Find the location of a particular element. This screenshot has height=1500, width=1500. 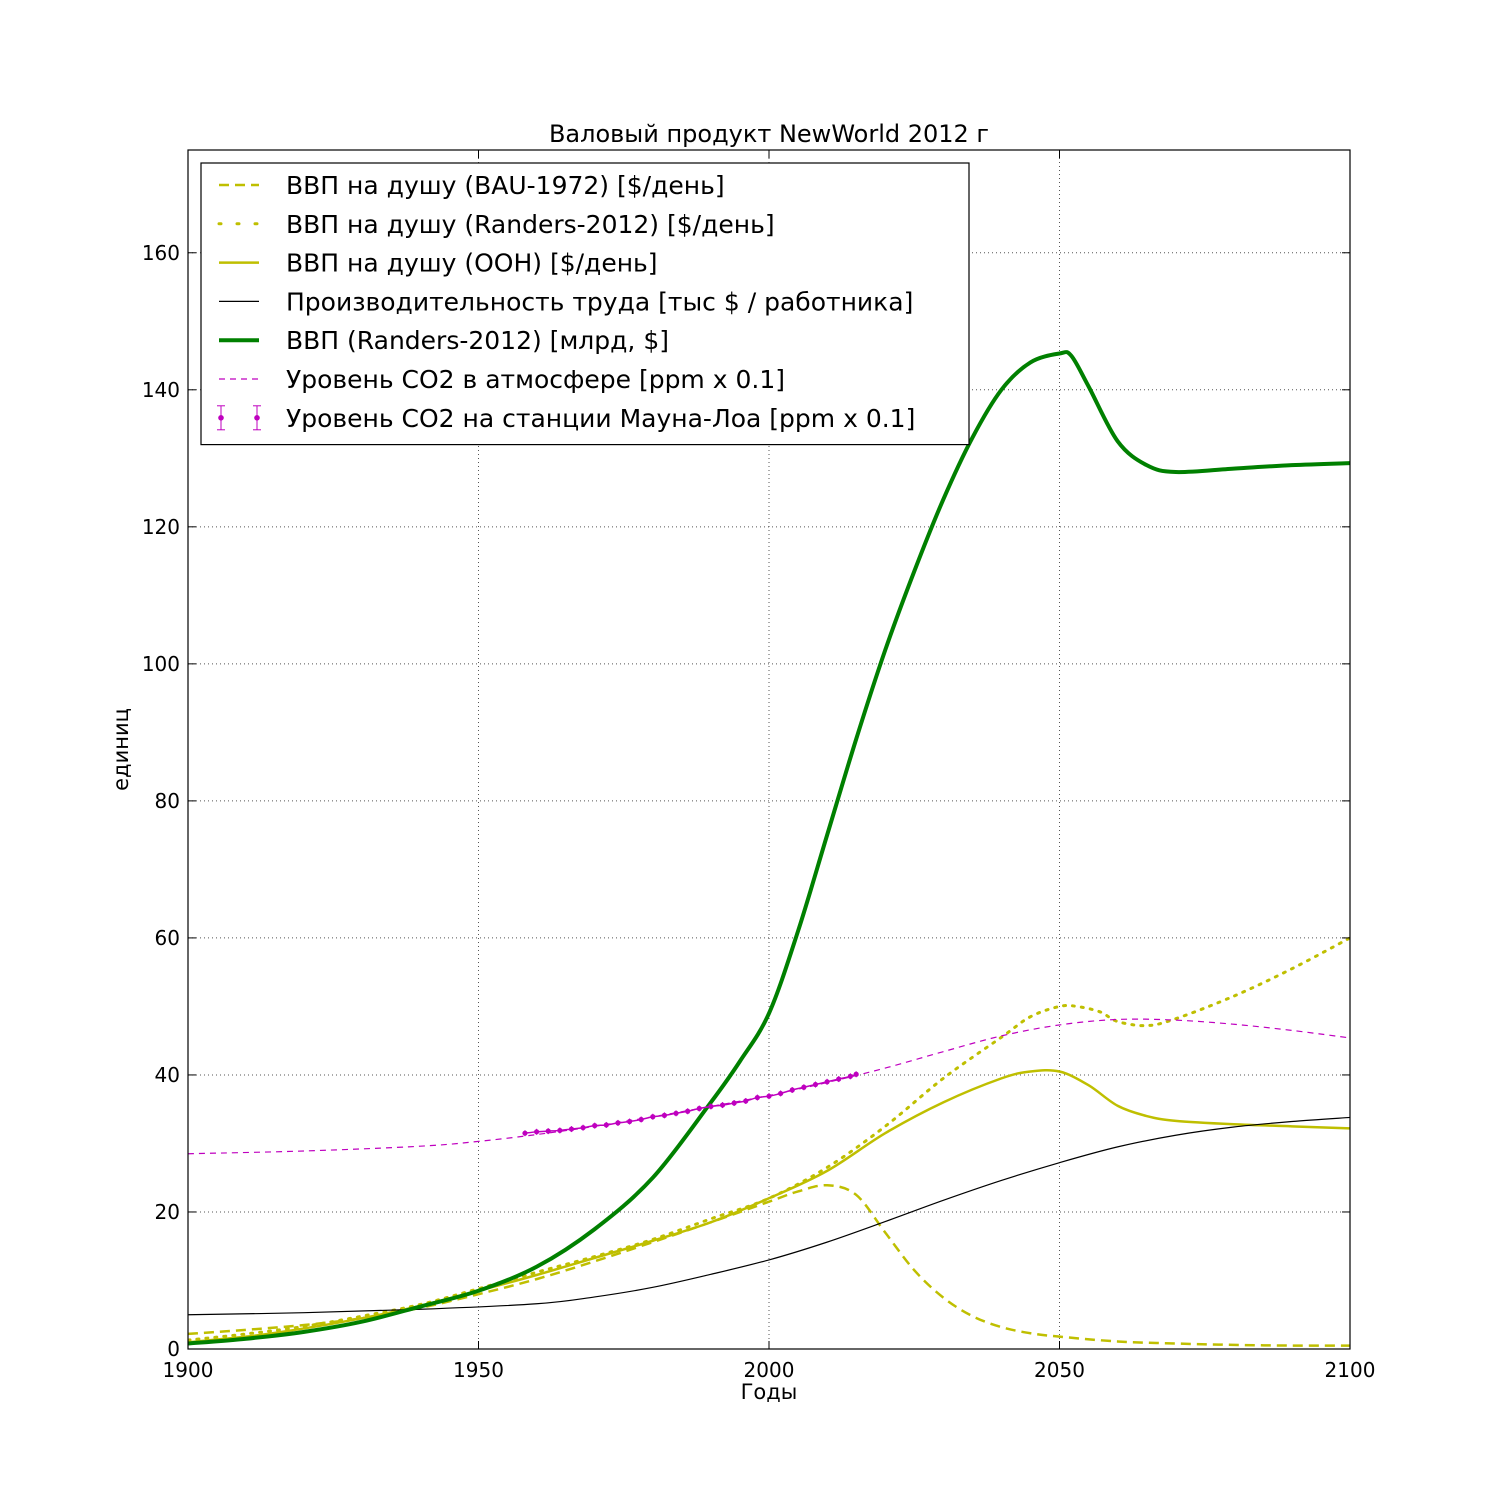

x-axis-label: Годы is located at coordinates (769, 1392).